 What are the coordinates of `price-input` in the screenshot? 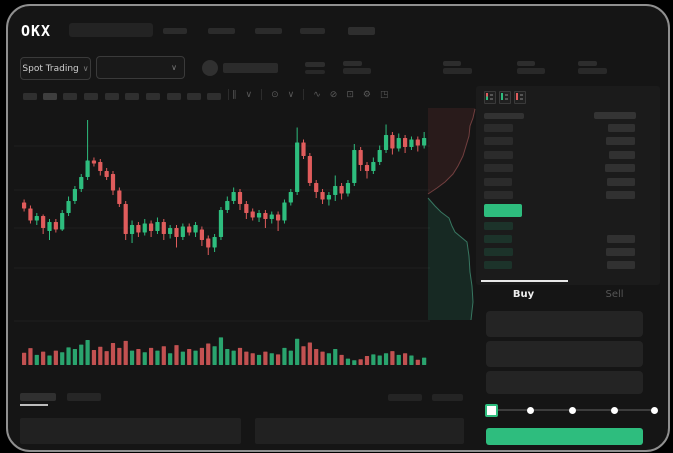 It's located at (564, 324).